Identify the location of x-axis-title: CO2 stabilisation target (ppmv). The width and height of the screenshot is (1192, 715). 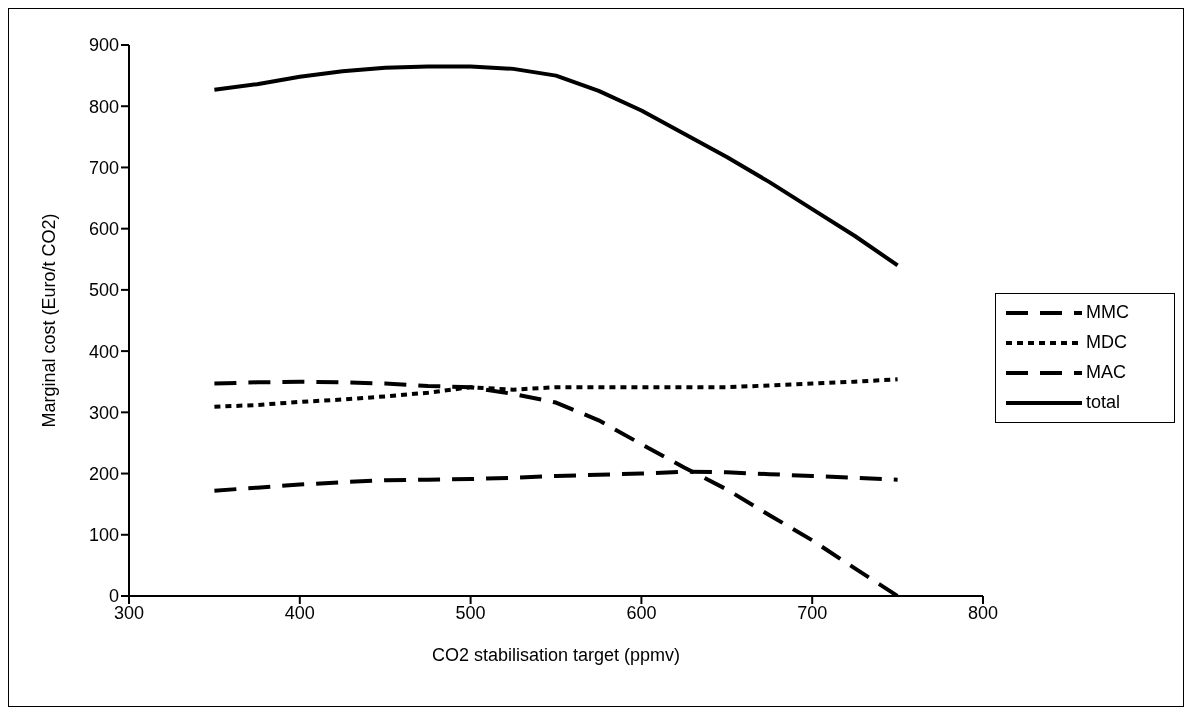
(556, 655).